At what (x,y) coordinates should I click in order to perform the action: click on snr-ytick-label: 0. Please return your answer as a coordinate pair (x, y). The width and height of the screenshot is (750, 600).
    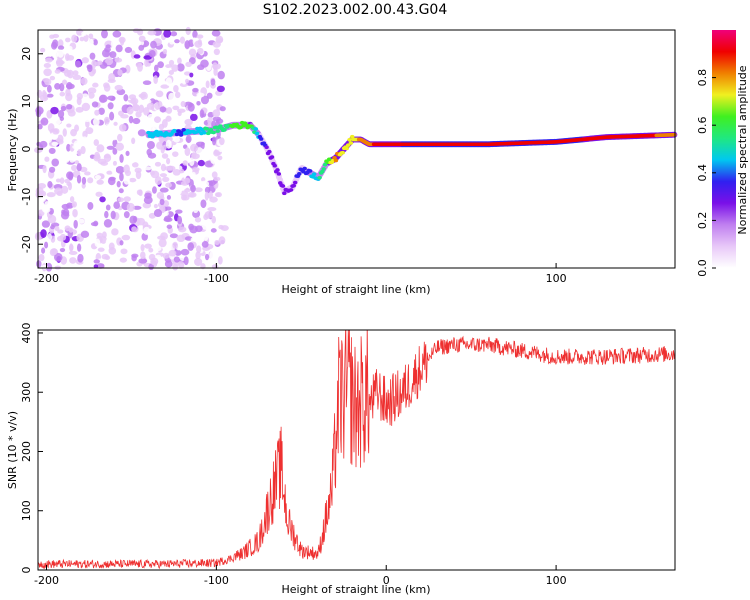
    Looking at the image, I should click on (26, 570).